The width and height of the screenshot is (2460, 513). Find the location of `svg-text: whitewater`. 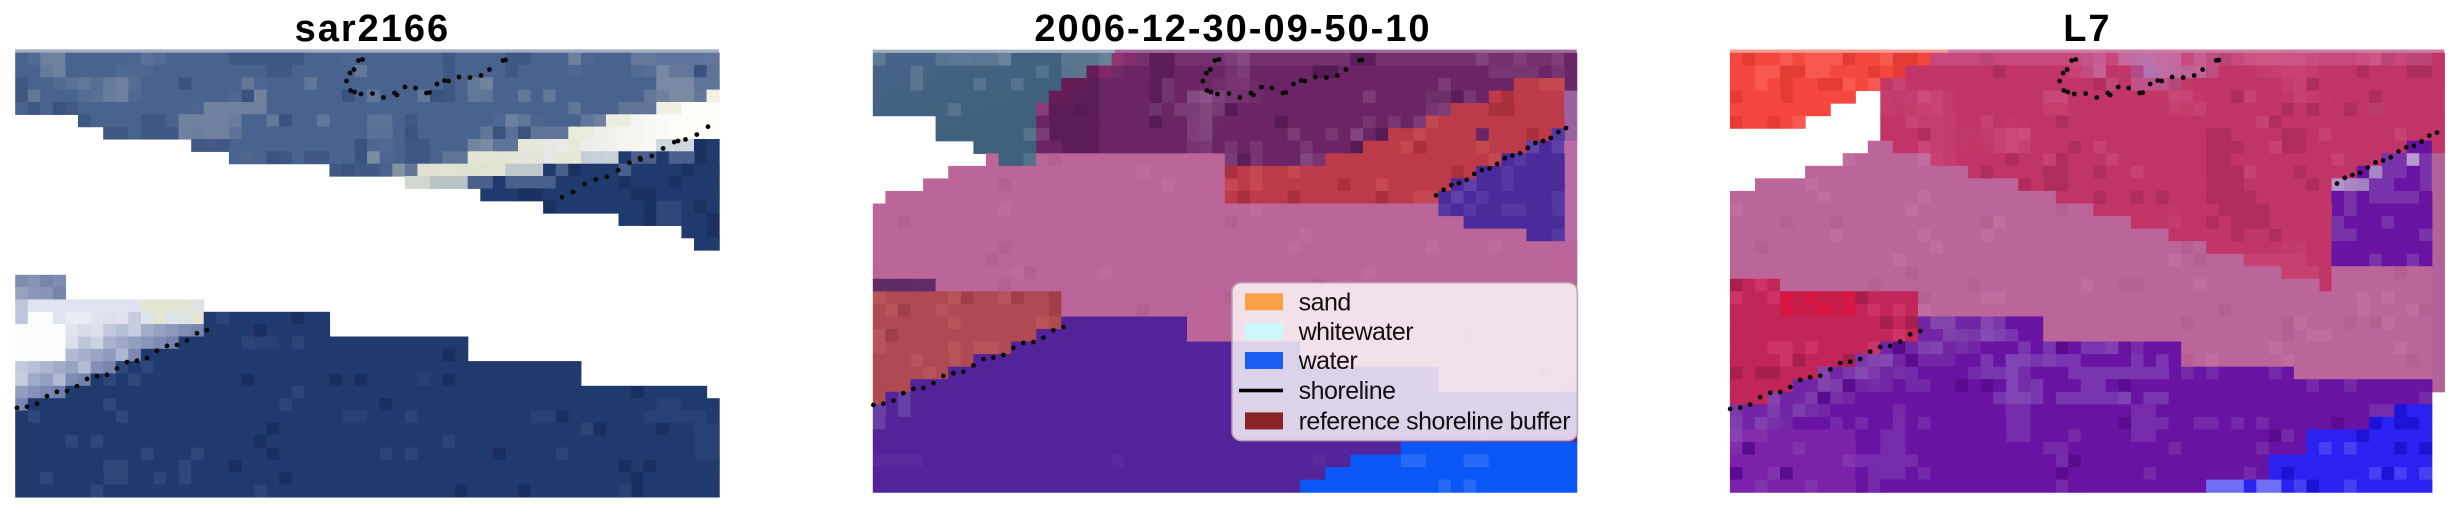

svg-text: whitewater is located at coordinates (1356, 332).